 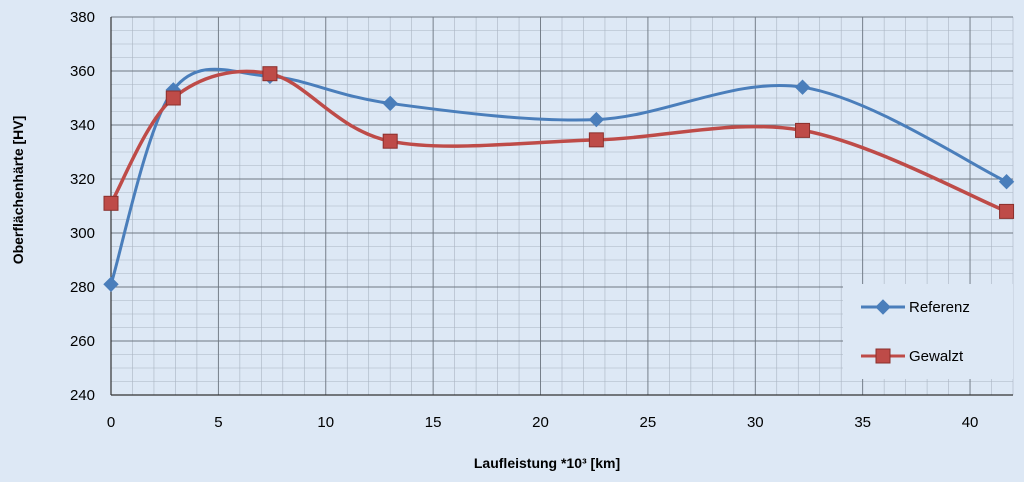 What do you see at coordinates (540, 422) in the screenshot?
I see `x-tick-label: 20` at bounding box center [540, 422].